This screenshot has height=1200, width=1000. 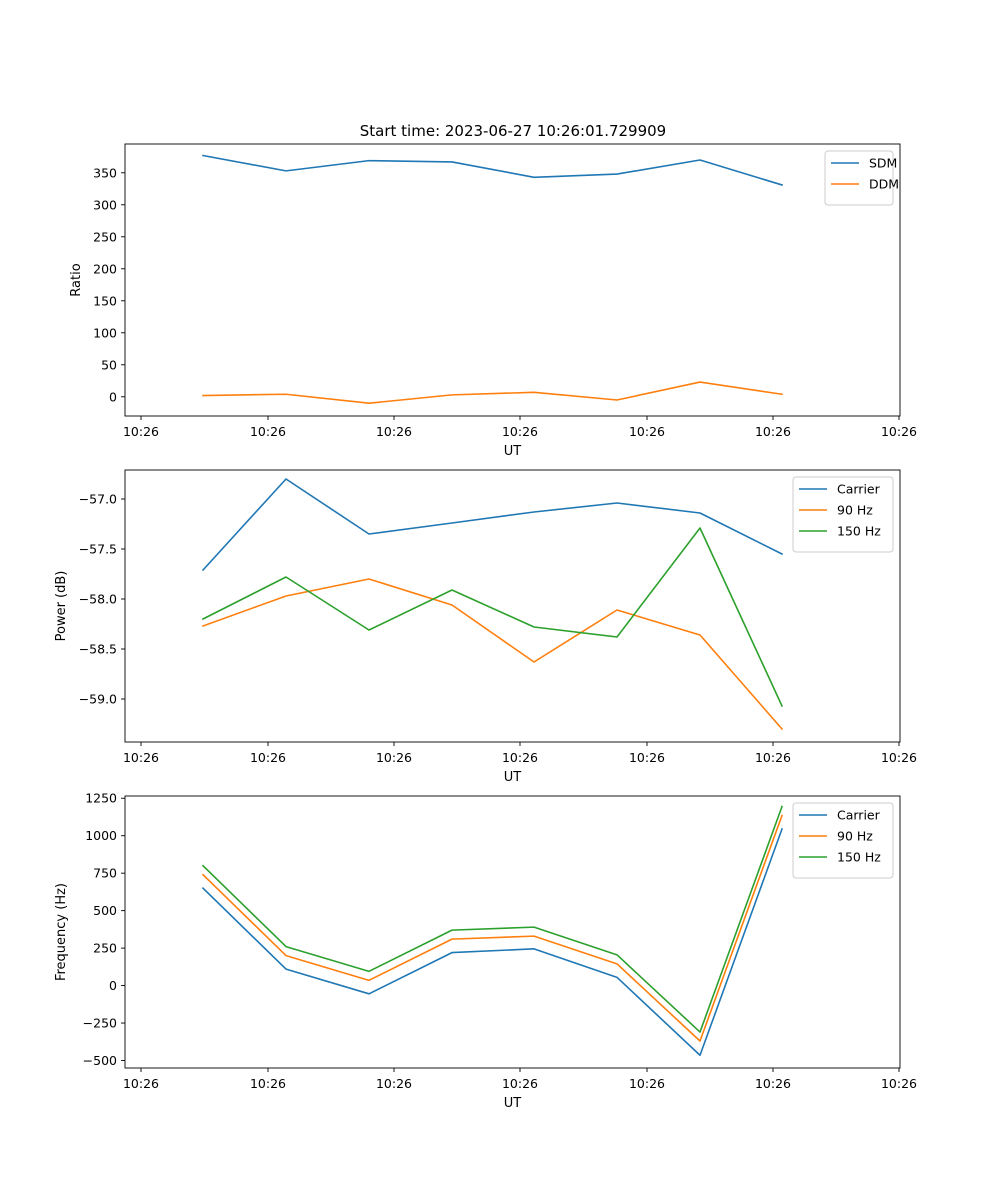 I want to click on y-tick-label: −500, so click(x=100, y=1060).